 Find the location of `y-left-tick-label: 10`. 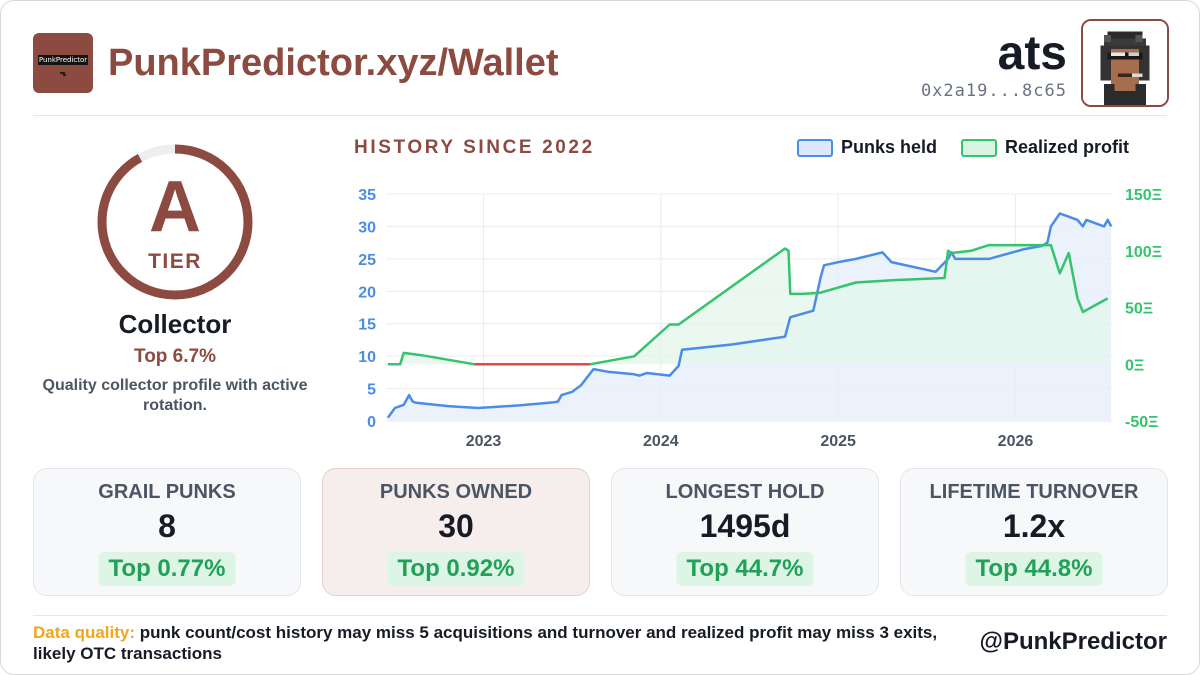

y-left-tick-label: 10 is located at coordinates (367, 357).